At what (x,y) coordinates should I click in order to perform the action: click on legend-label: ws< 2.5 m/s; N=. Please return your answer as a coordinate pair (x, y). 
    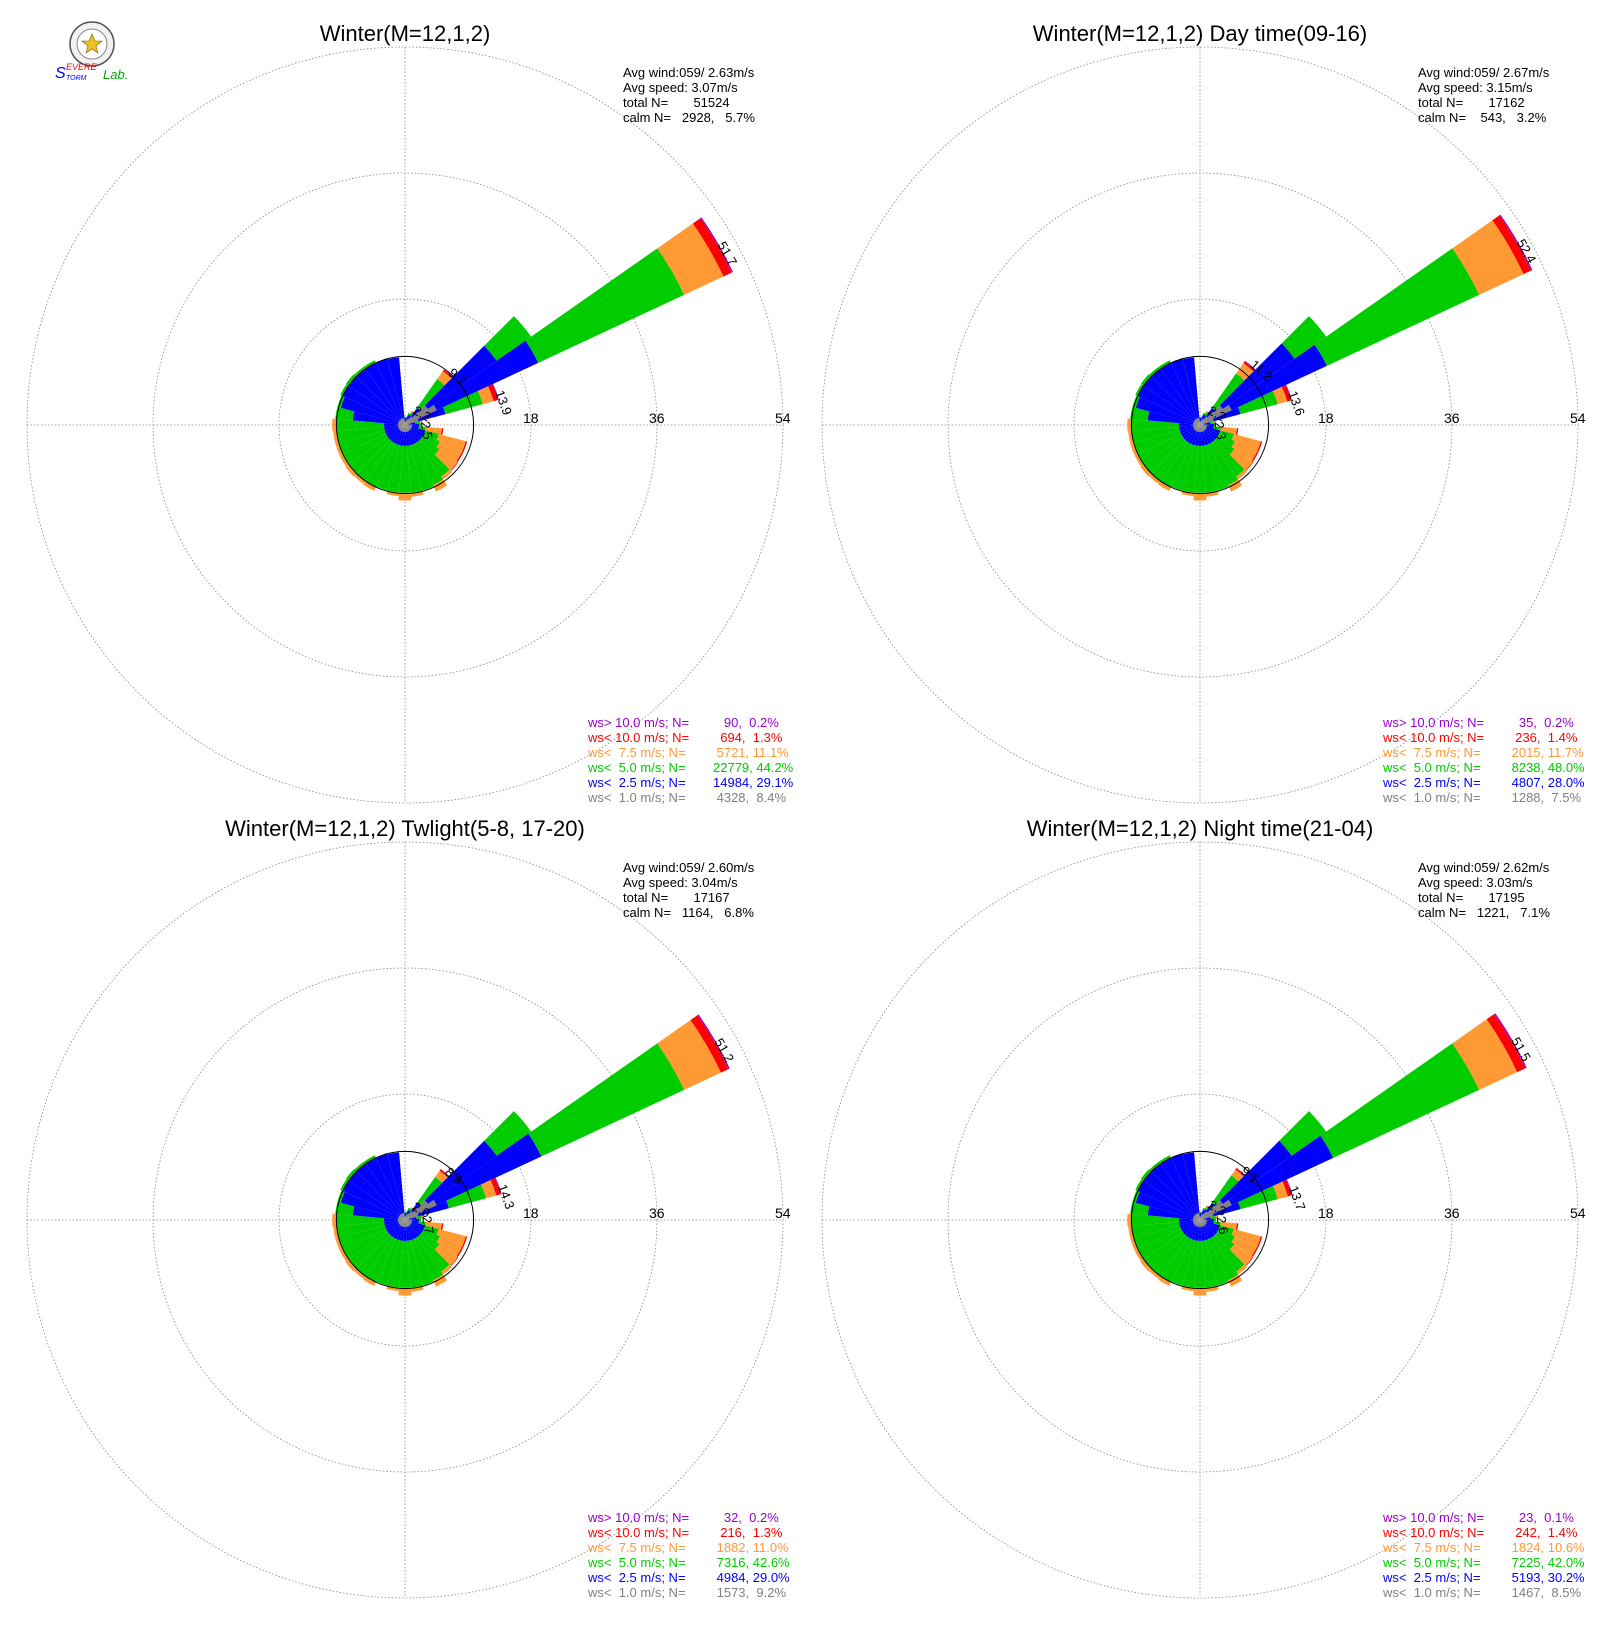
    Looking at the image, I should click on (1431, 782).